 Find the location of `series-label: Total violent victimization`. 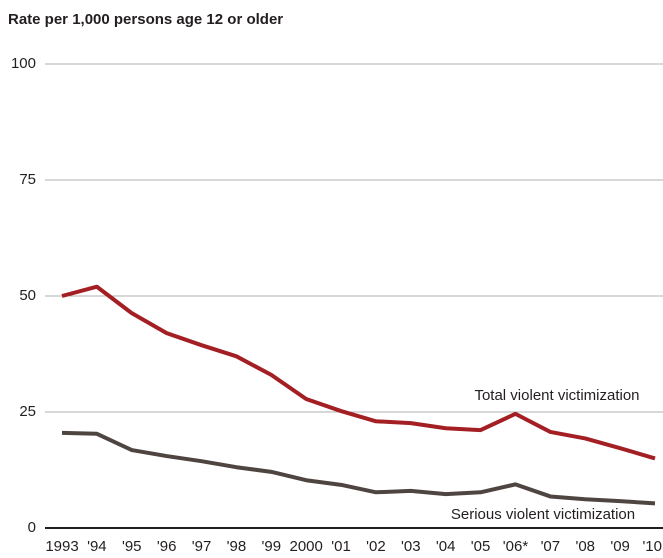

series-label: Total violent victimization is located at coordinates (556, 395).